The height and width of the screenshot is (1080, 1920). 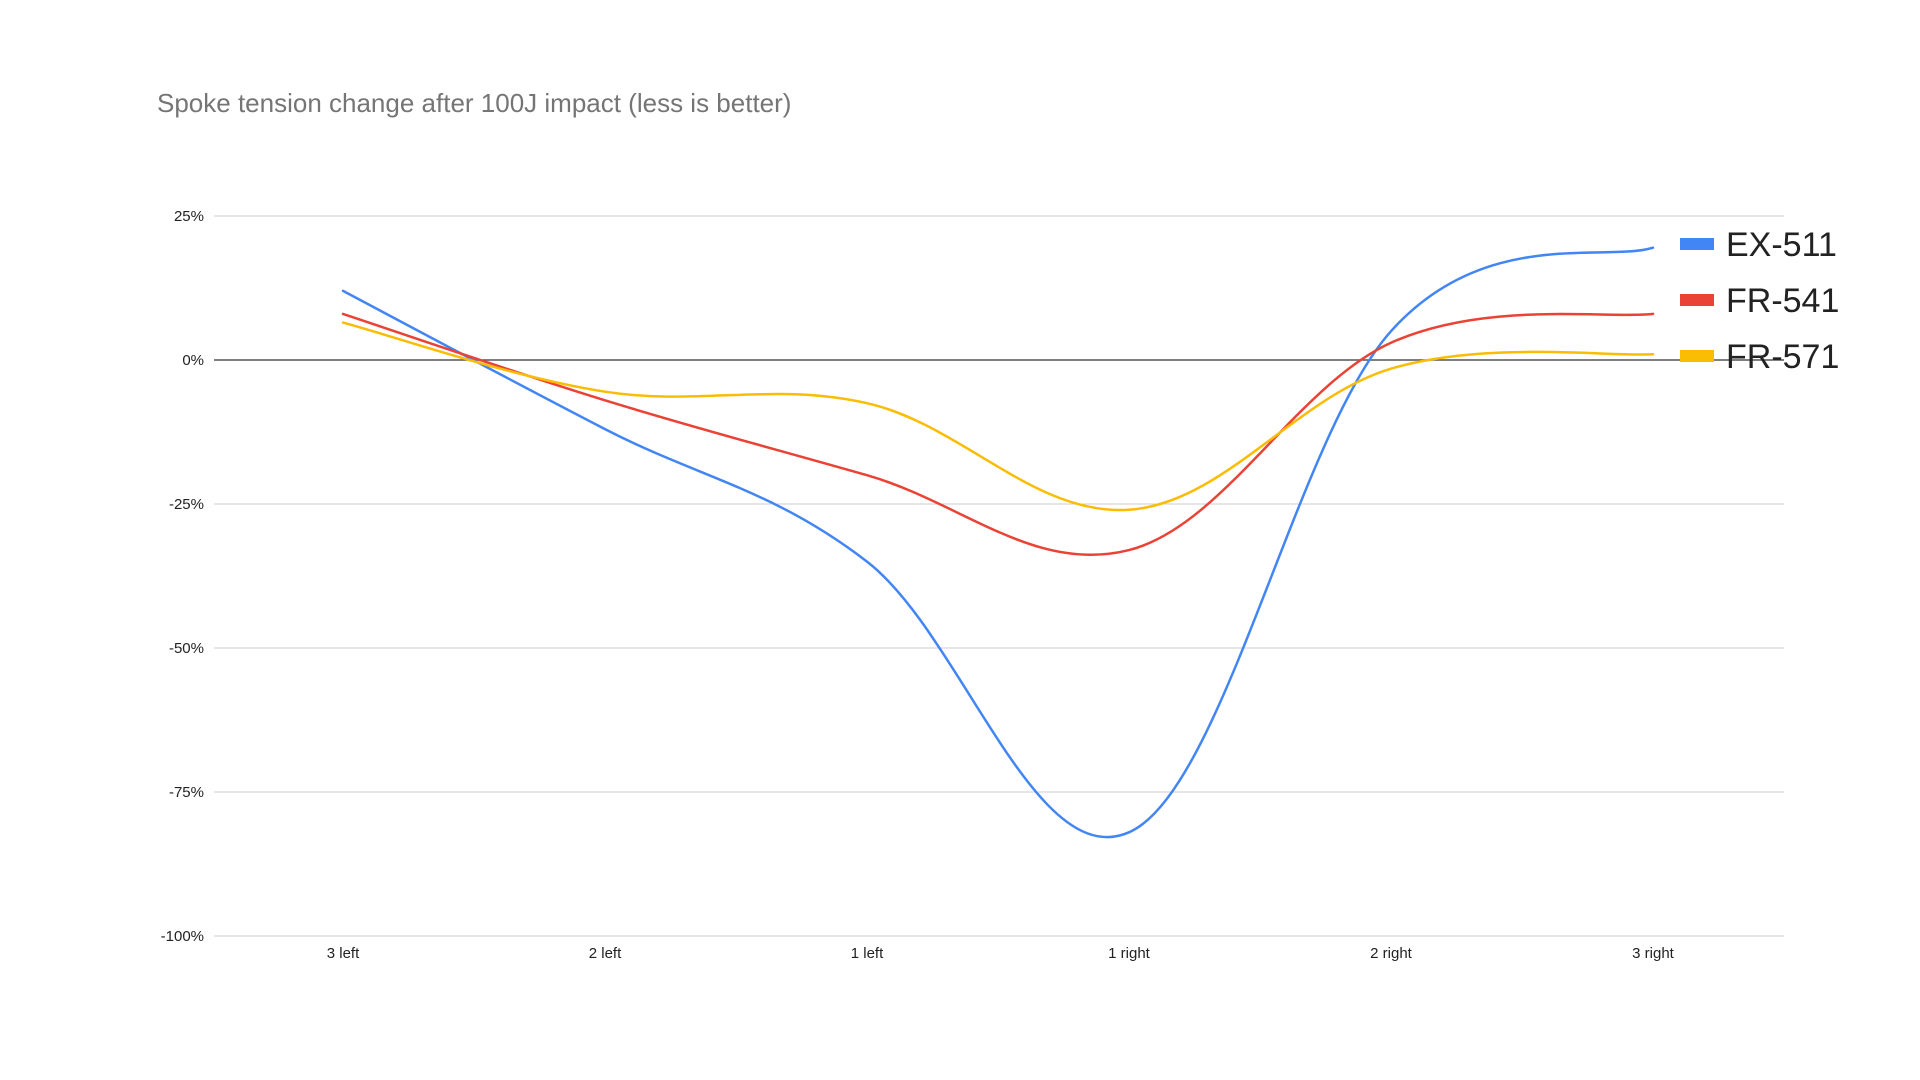 I want to click on y-tick-label: -75%, so click(x=186, y=792).